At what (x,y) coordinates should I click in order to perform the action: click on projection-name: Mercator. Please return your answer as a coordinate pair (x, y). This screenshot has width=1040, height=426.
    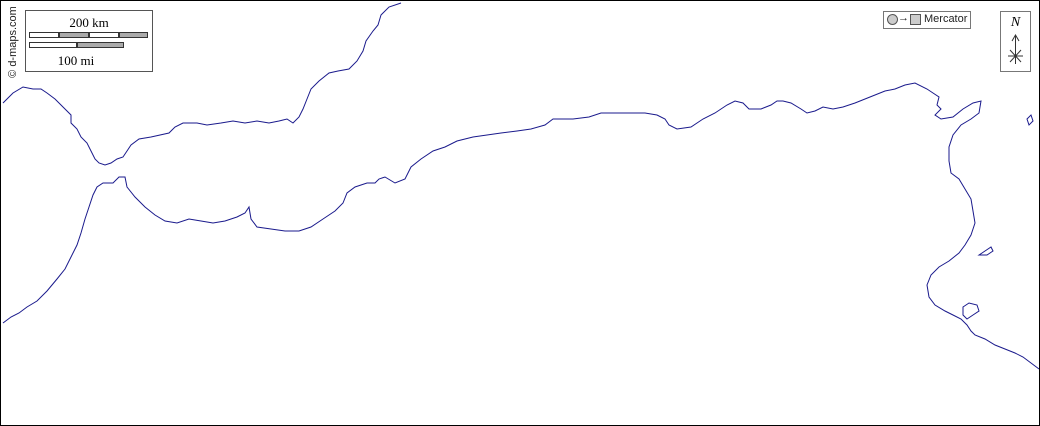
    Looking at the image, I should click on (945, 19).